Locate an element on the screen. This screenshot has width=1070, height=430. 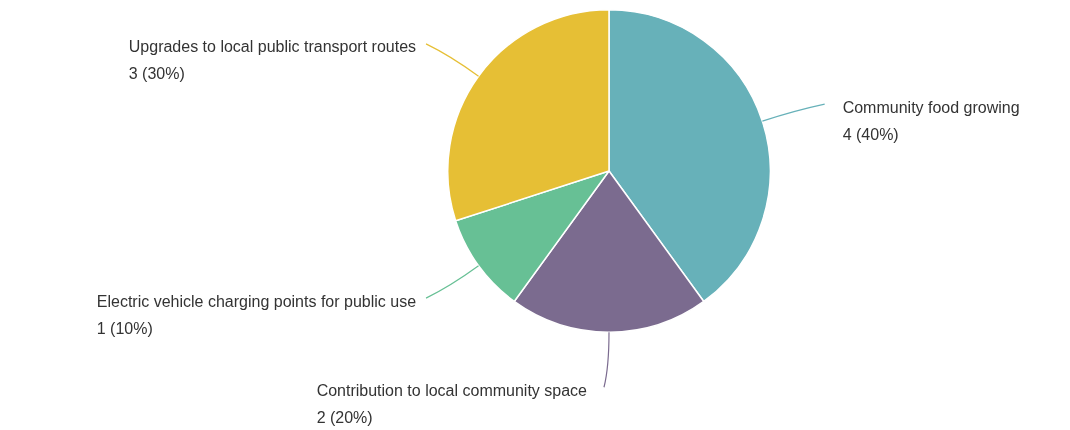
data-label: 4 (40%) is located at coordinates (870, 134).